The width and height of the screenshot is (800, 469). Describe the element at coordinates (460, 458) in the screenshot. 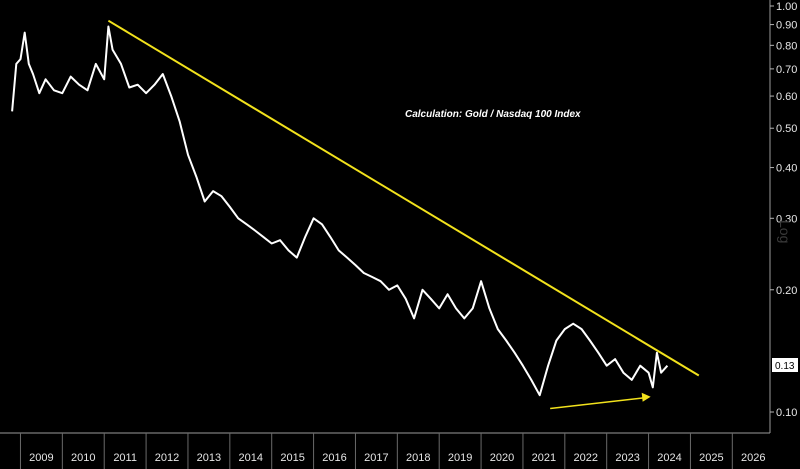

I see `x-tick-label: 2019` at that location.